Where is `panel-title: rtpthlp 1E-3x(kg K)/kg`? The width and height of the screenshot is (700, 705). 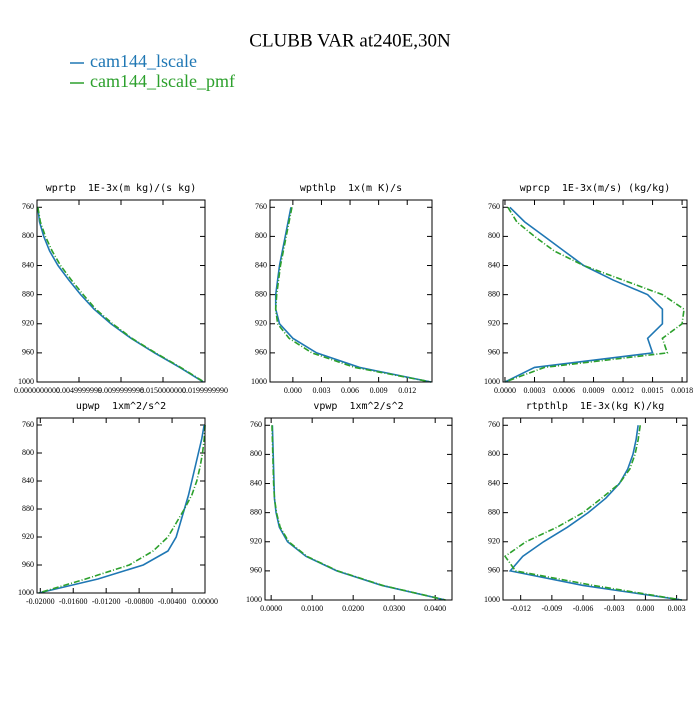 panel-title: rtpthlp 1E-3x(kg K)/kg is located at coordinates (595, 406).